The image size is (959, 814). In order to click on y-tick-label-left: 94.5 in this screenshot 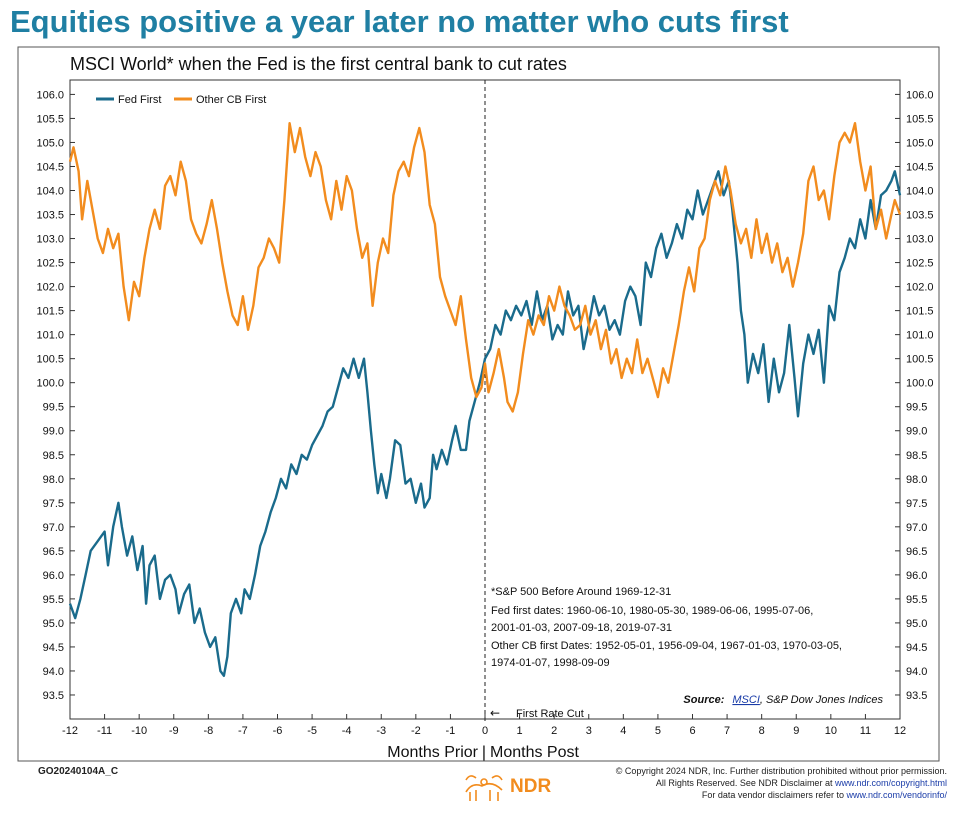, I will do `click(53, 648)`.